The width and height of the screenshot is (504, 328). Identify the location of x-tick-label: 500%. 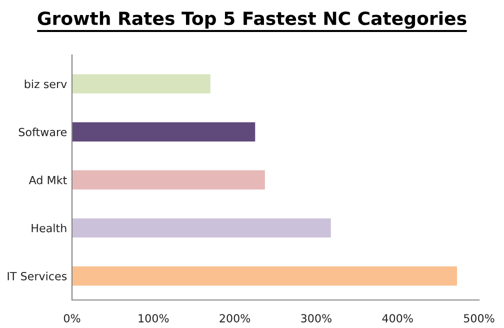
(479, 318).